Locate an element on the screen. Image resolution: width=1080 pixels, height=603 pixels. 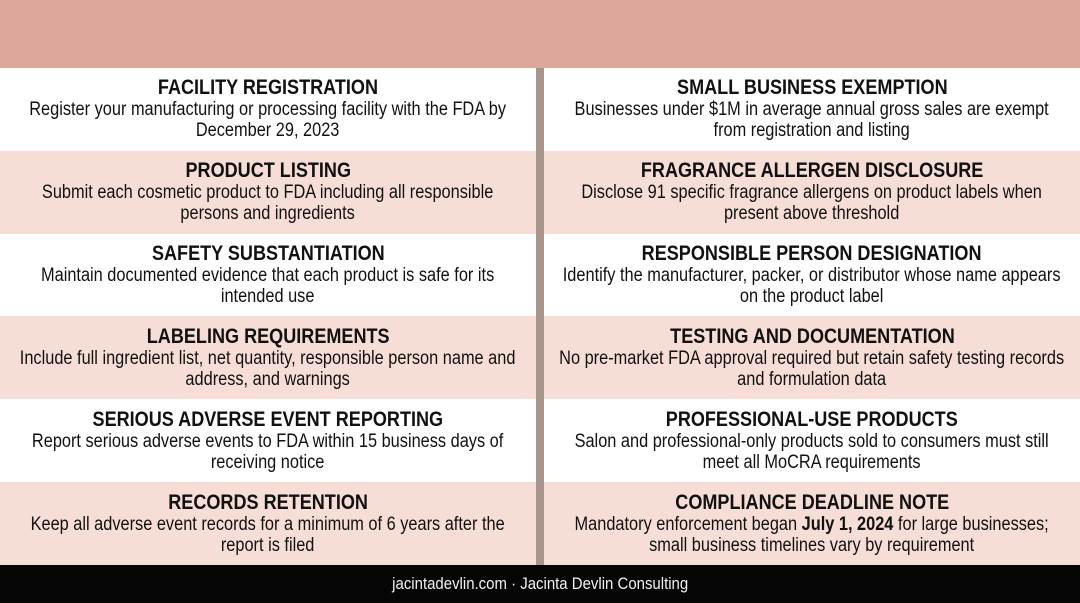
column-divider is located at coordinates (540, 316).